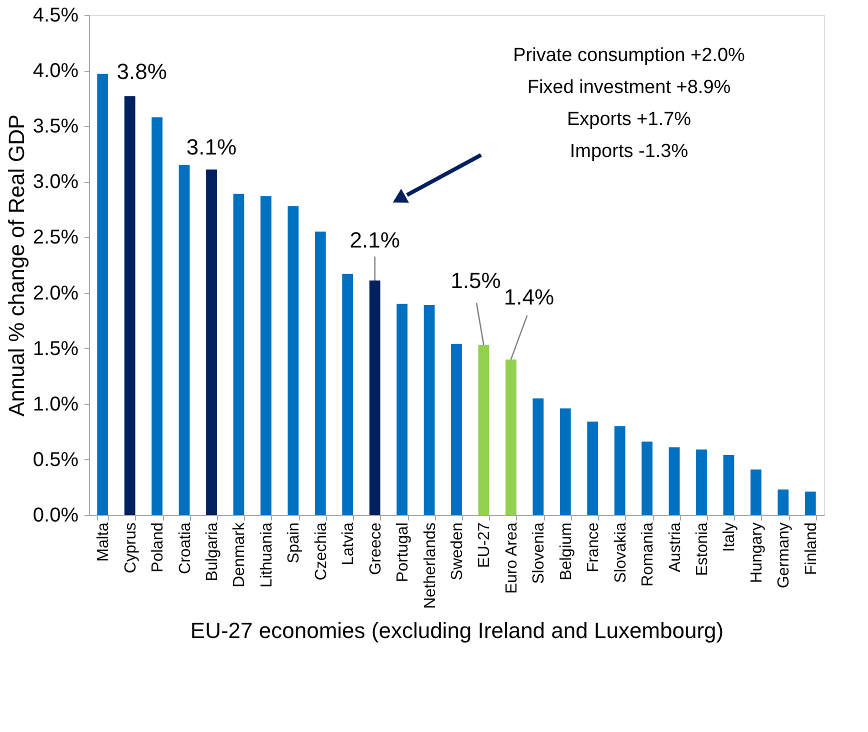  I want to click on x-tick-label: Euro Area, so click(511, 558).